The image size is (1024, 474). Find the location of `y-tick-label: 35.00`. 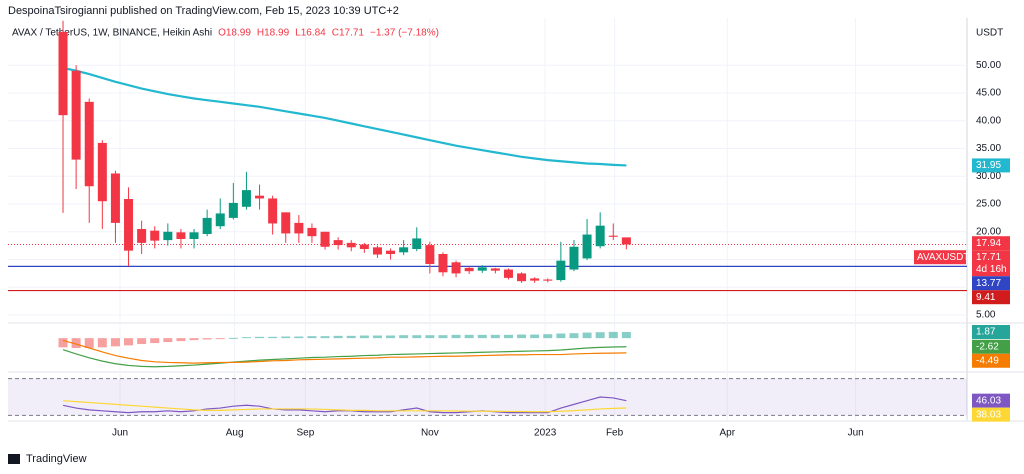

y-tick-label: 35.00 is located at coordinates (988, 148).